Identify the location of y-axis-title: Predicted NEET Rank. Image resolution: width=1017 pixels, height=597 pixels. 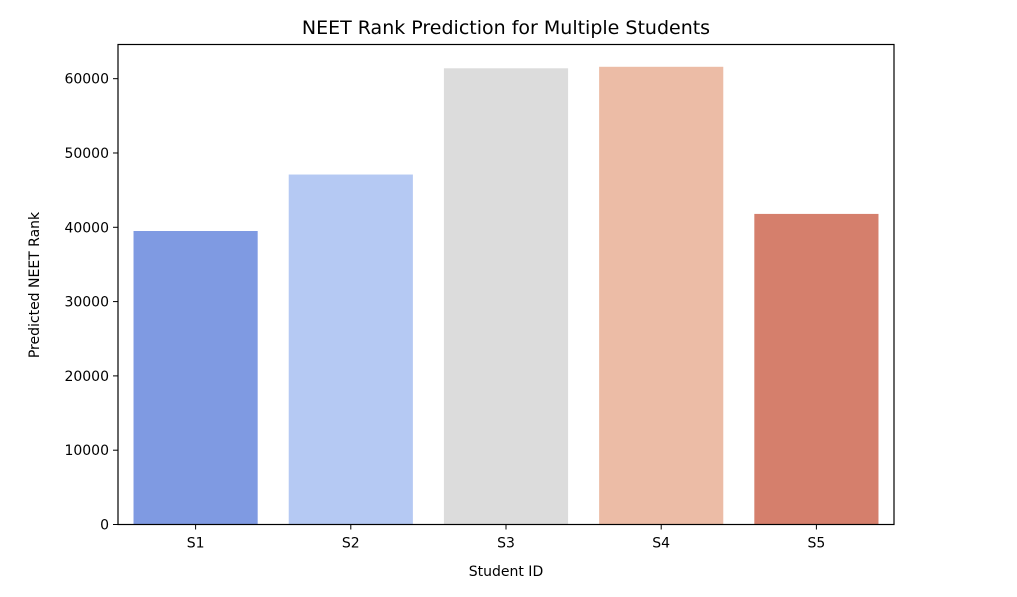
(35, 284).